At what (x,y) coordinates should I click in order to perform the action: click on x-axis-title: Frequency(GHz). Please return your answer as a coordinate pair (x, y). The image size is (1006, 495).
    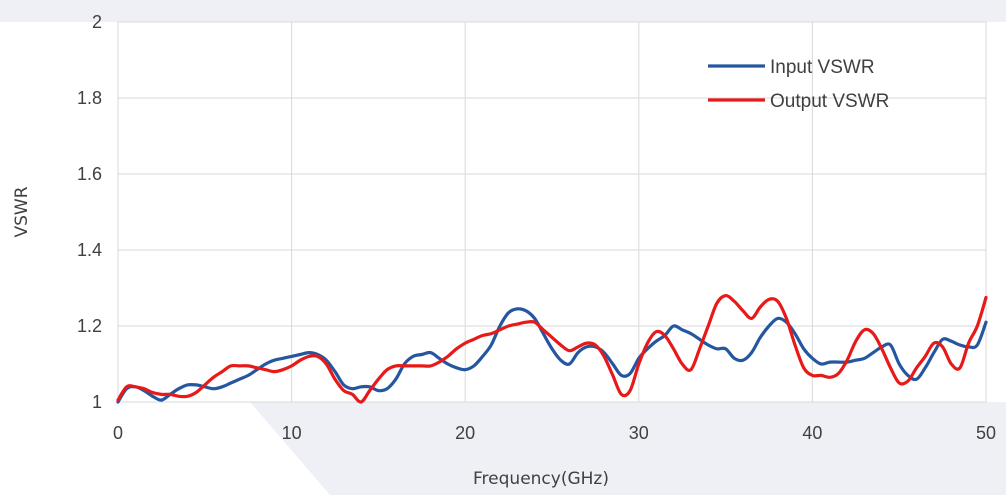
    Looking at the image, I should click on (541, 479).